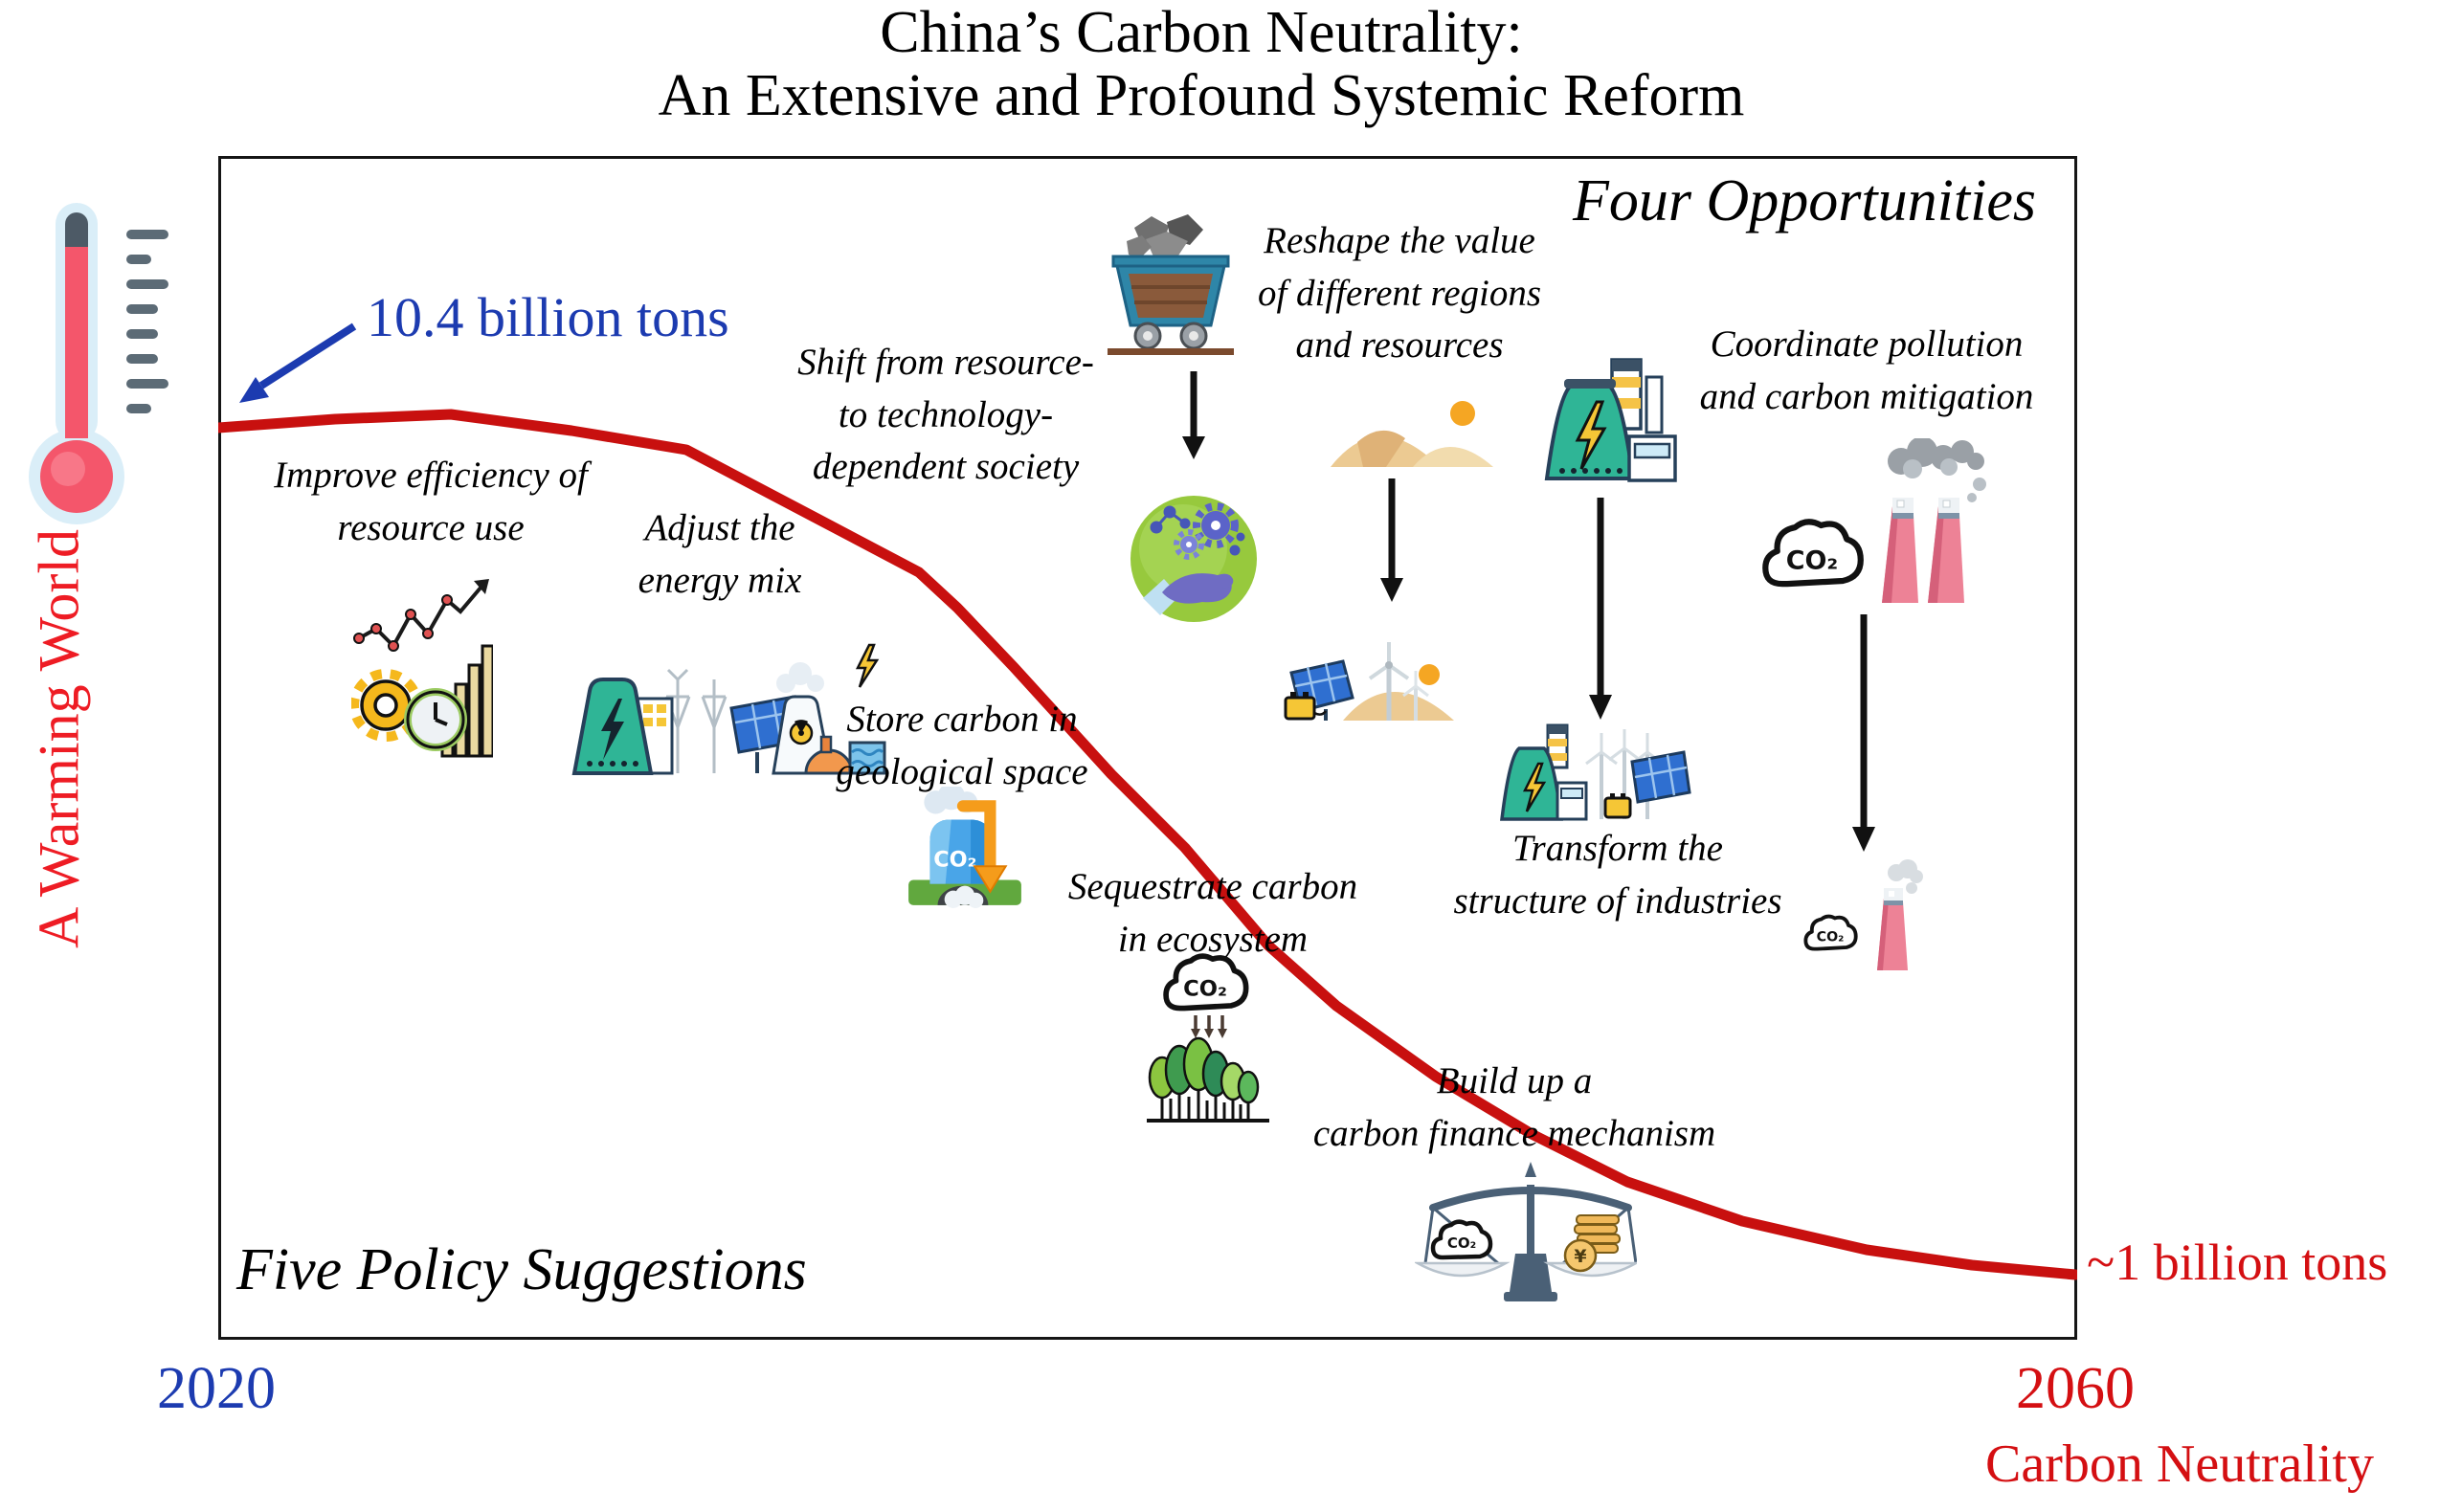  What do you see at coordinates (1369, 681) in the screenshot?
I see `renewables-on-dune-icon` at bounding box center [1369, 681].